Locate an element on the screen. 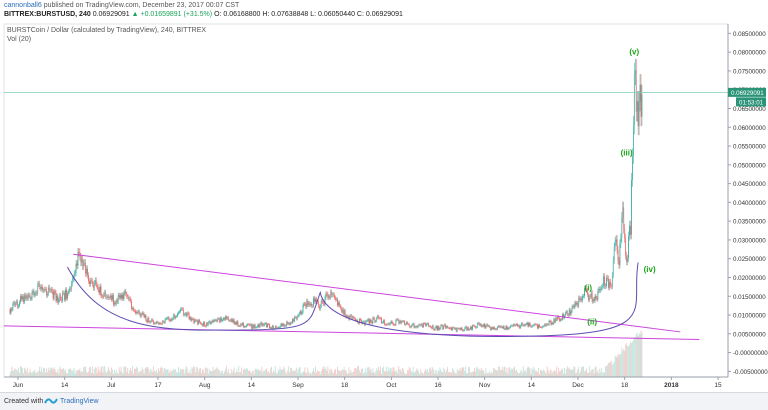  x-tick-label: Dec is located at coordinates (578, 385).